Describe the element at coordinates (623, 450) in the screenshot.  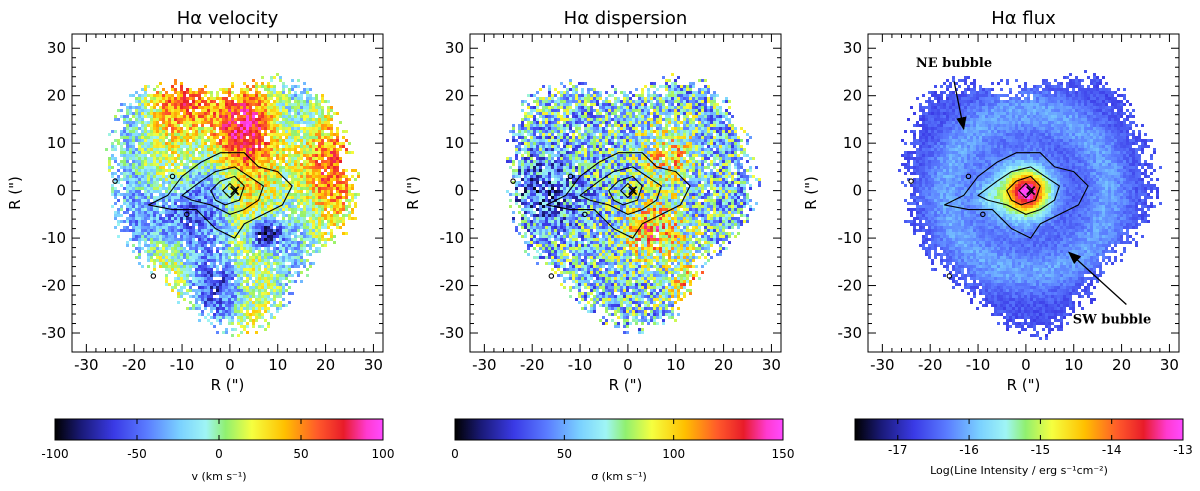
I see `colorbar: 0 50 100 150 σ (km s⁻¹)` at that location.